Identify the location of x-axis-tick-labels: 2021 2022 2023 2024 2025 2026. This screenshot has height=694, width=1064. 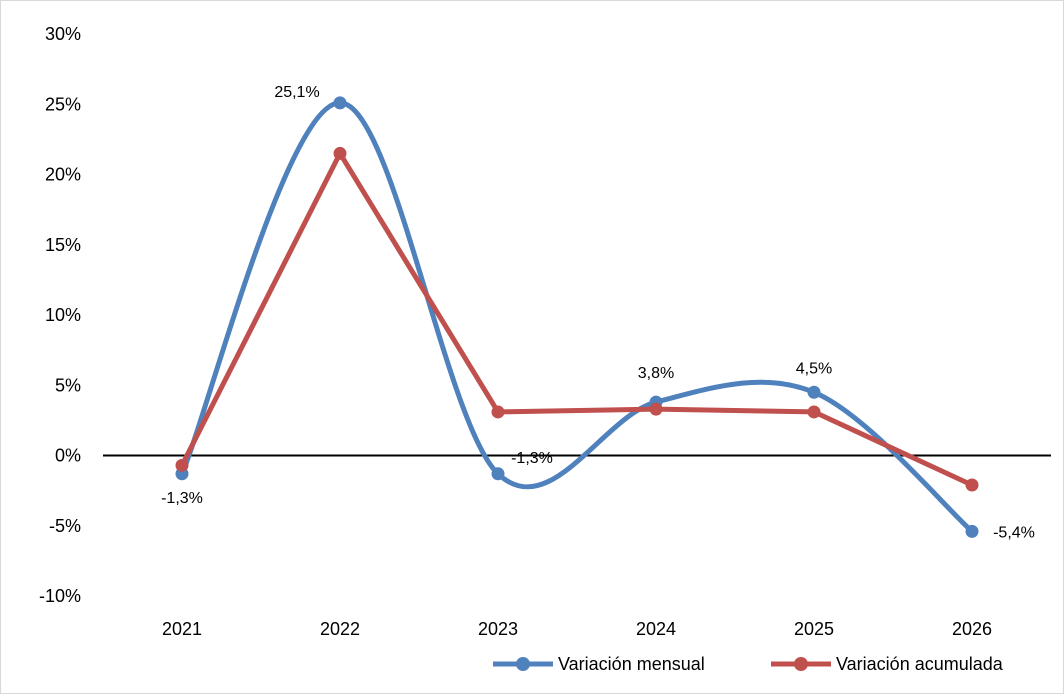
(577, 629).